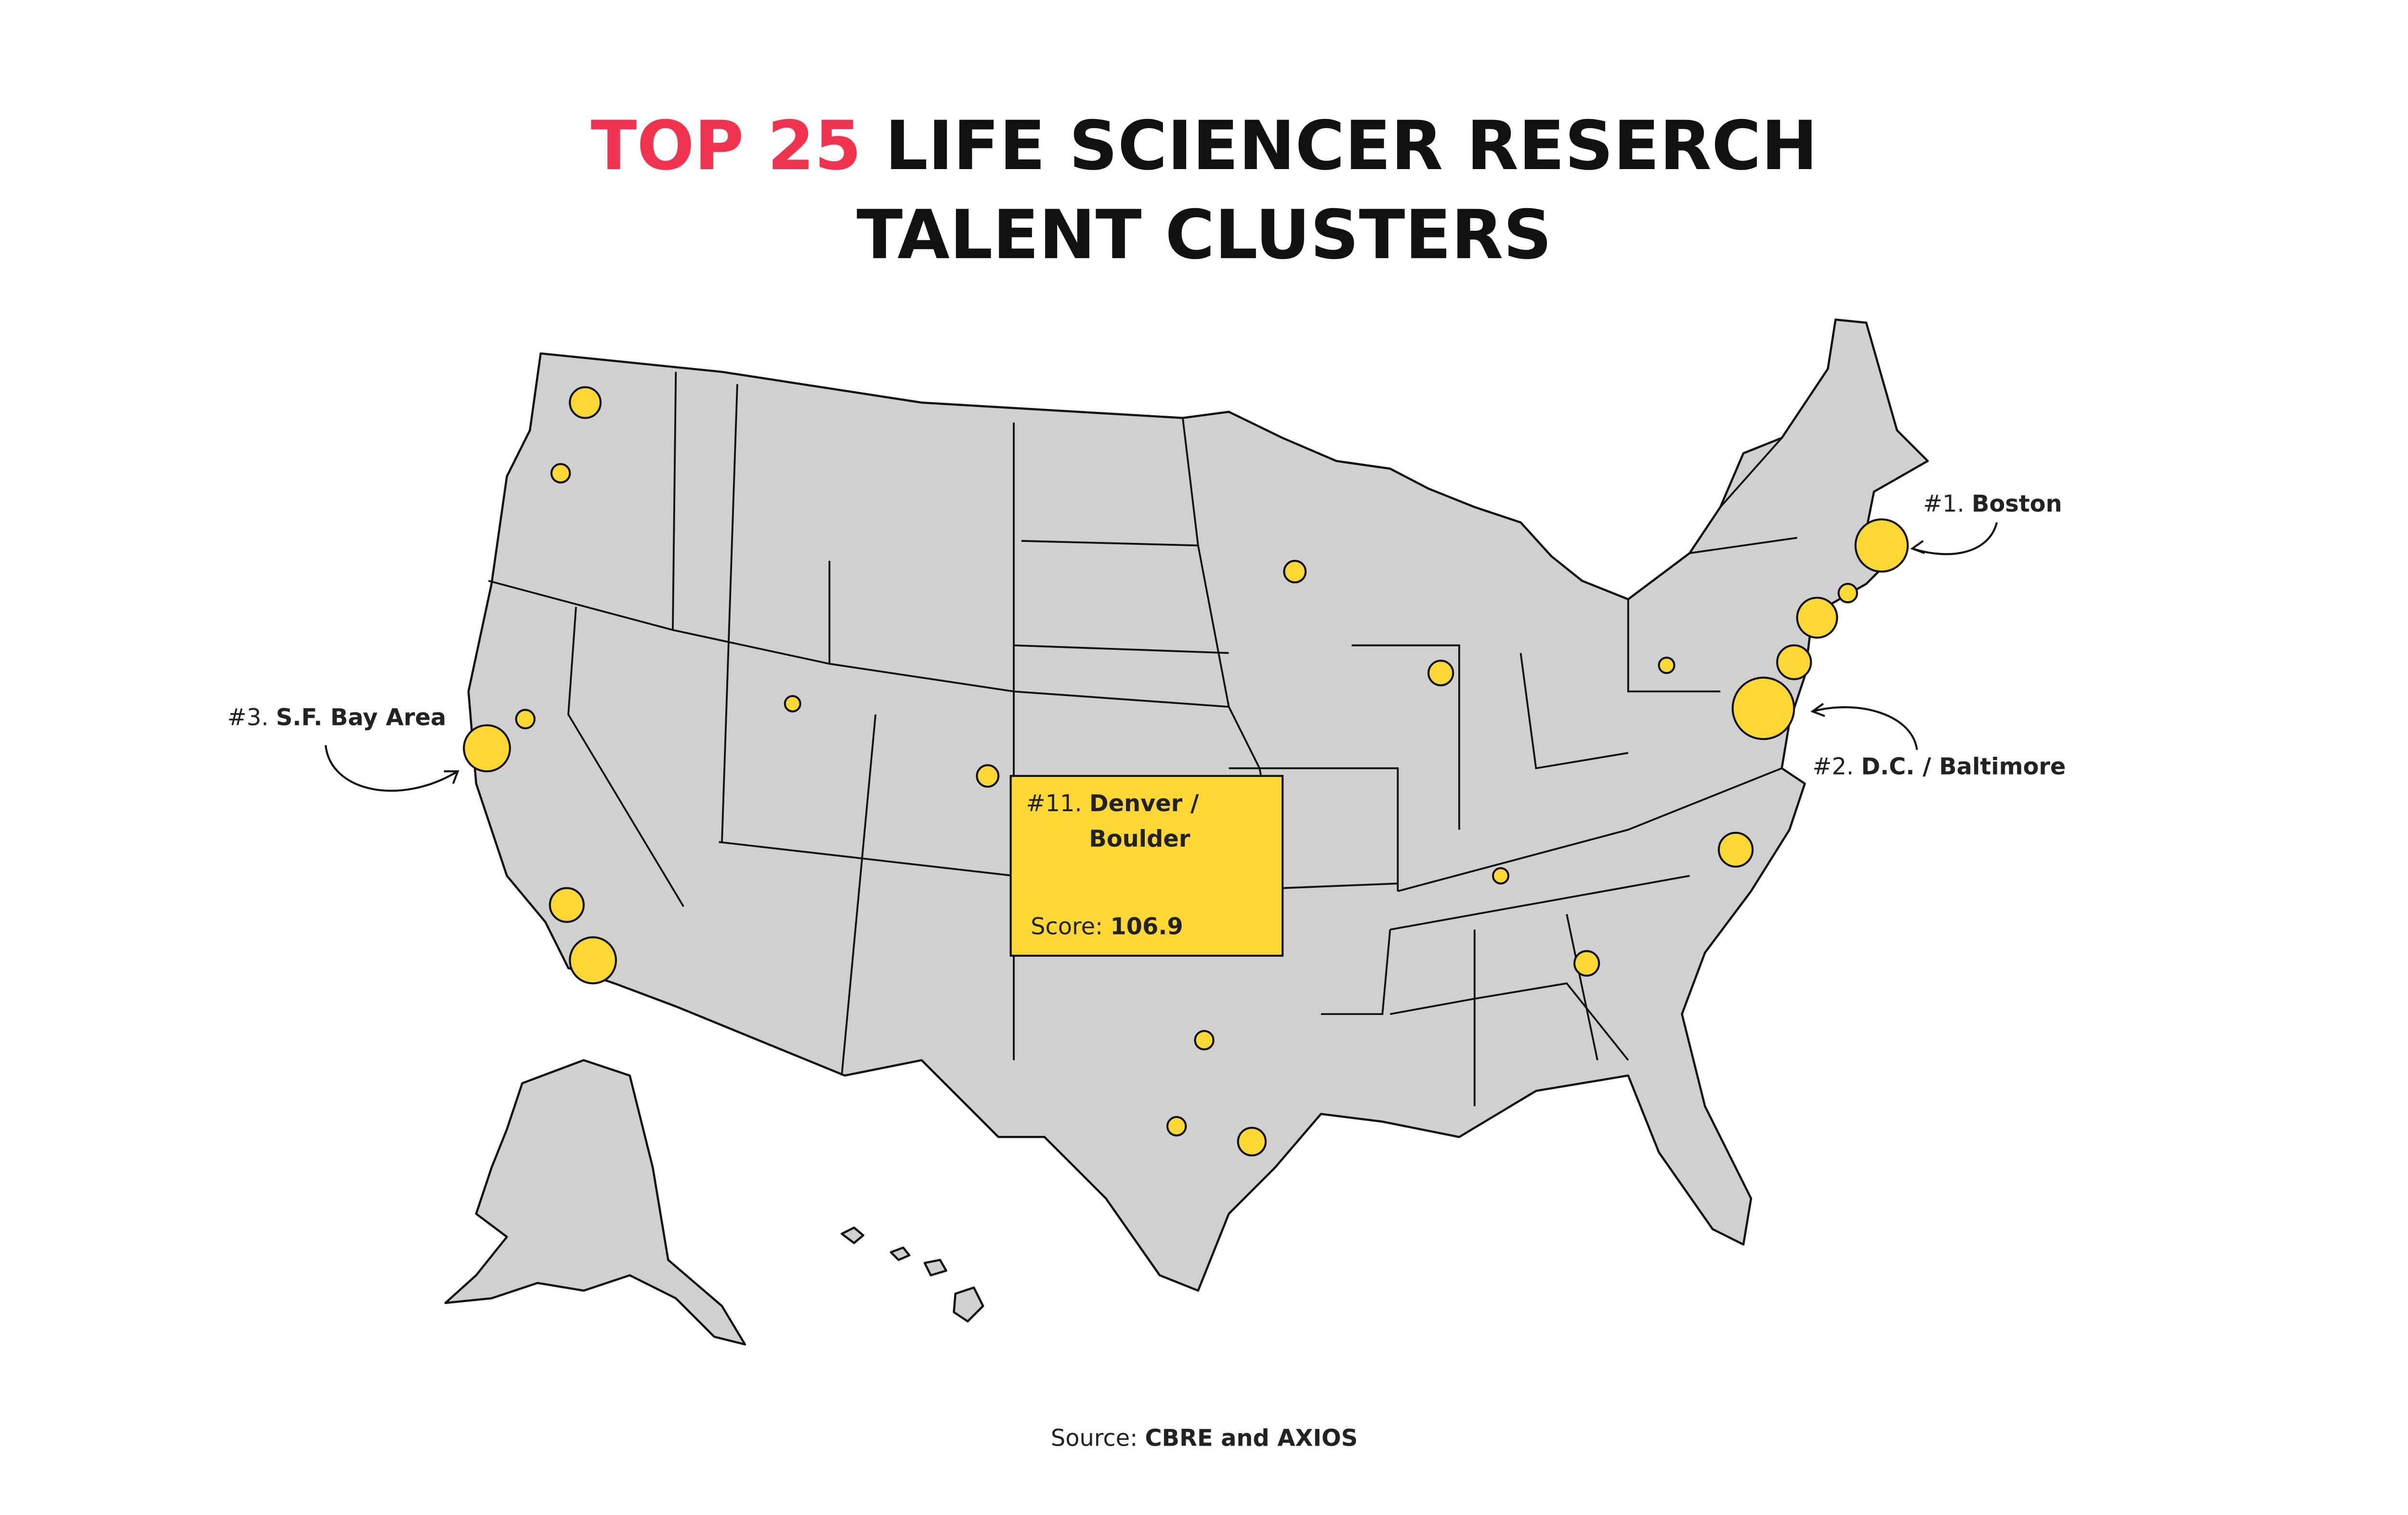 This screenshot has width=2408, height=1515. I want to click on tooltip-score: Score: 106.9, so click(1107, 926).